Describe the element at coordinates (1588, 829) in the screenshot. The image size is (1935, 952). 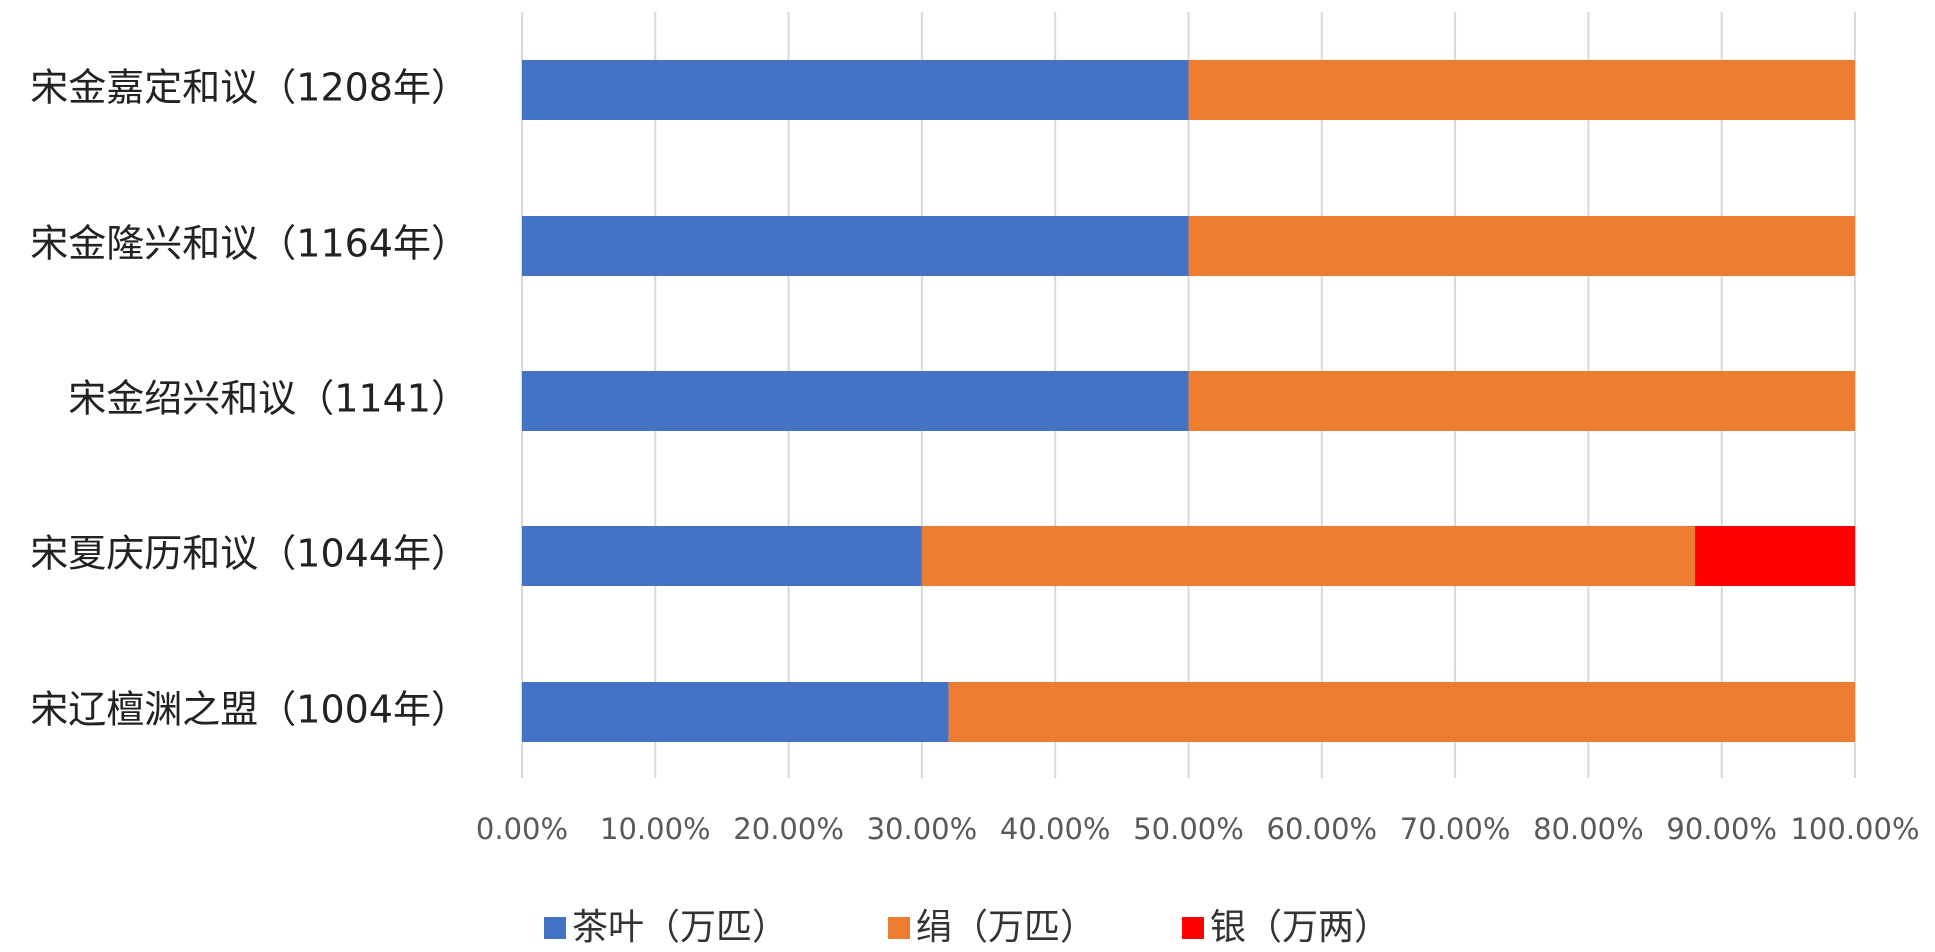
I see `x-tick-label: 80.00%` at that location.